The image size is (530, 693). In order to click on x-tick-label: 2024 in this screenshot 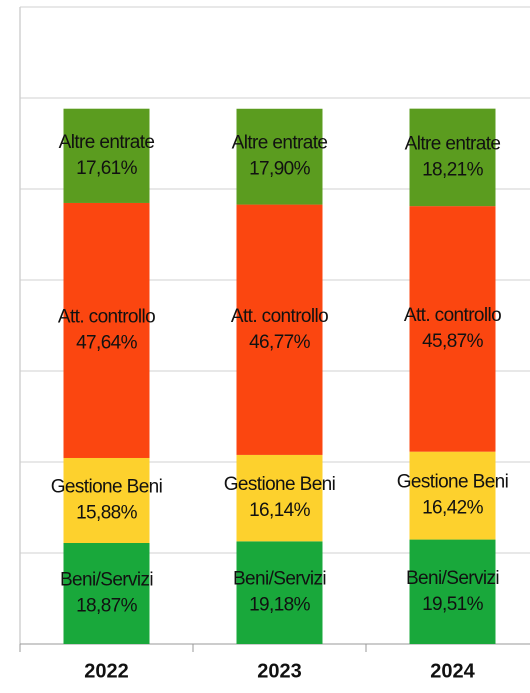, I will do `click(452, 671)`.